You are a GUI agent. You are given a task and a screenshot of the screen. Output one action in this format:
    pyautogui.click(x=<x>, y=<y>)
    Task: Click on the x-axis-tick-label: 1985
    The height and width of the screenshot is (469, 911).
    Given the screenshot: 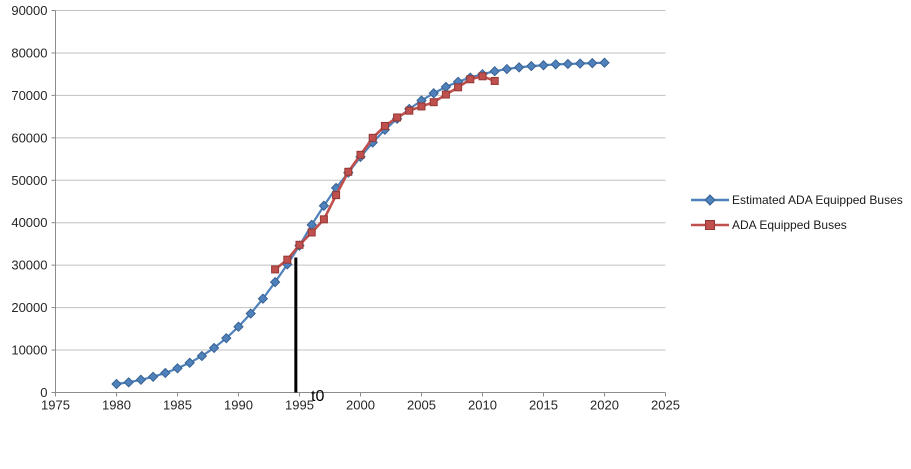 What is the action you would take?
    pyautogui.click(x=177, y=405)
    